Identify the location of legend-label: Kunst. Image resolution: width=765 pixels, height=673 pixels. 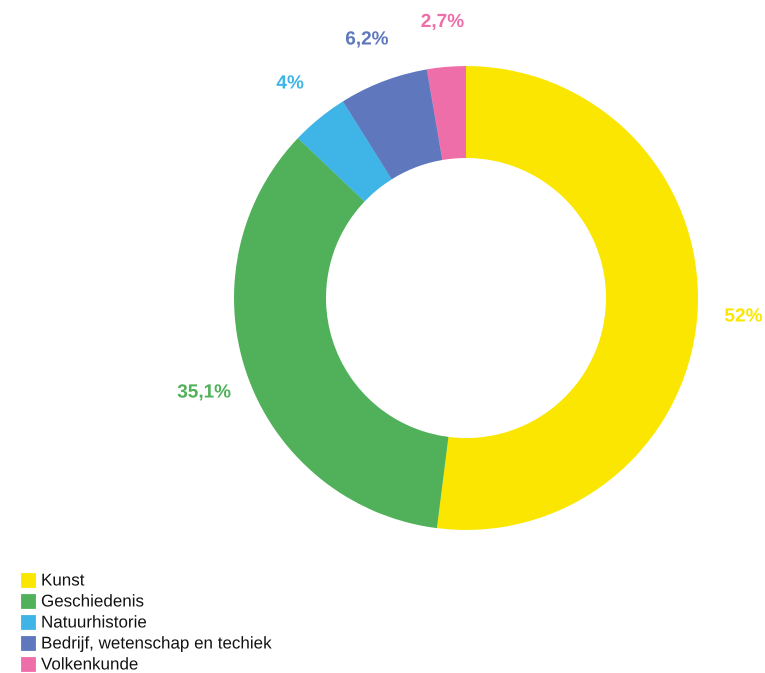
(63, 580).